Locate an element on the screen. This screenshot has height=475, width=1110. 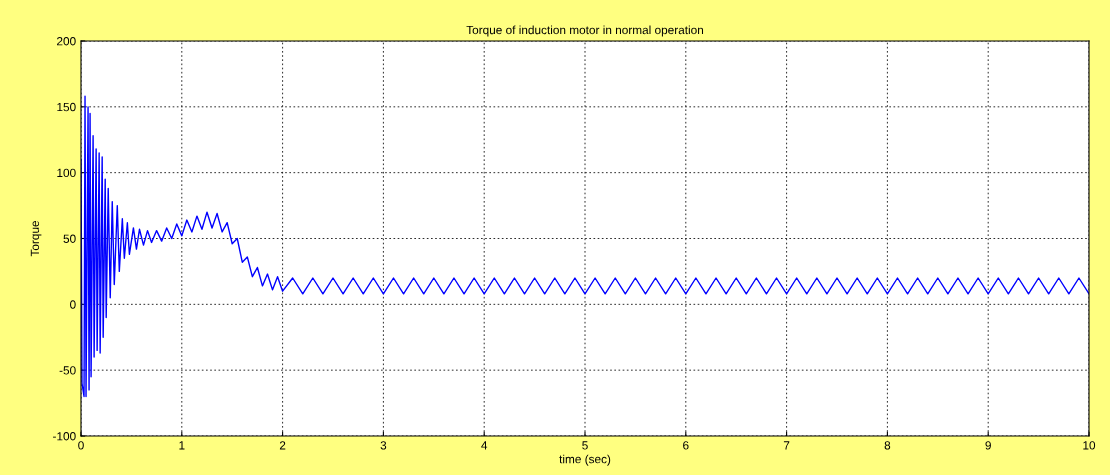
x-tick-label: 1 is located at coordinates (182, 445).